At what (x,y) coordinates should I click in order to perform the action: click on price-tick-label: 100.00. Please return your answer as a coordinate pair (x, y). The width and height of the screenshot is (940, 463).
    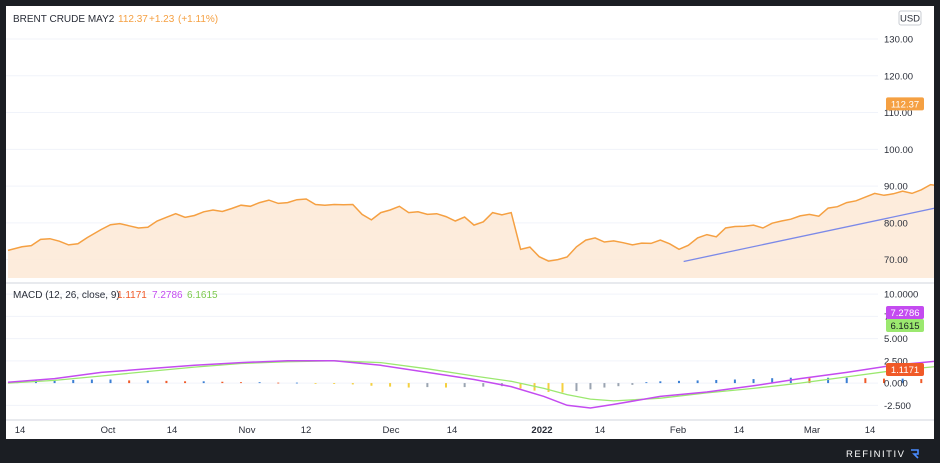
    Looking at the image, I should click on (898, 150).